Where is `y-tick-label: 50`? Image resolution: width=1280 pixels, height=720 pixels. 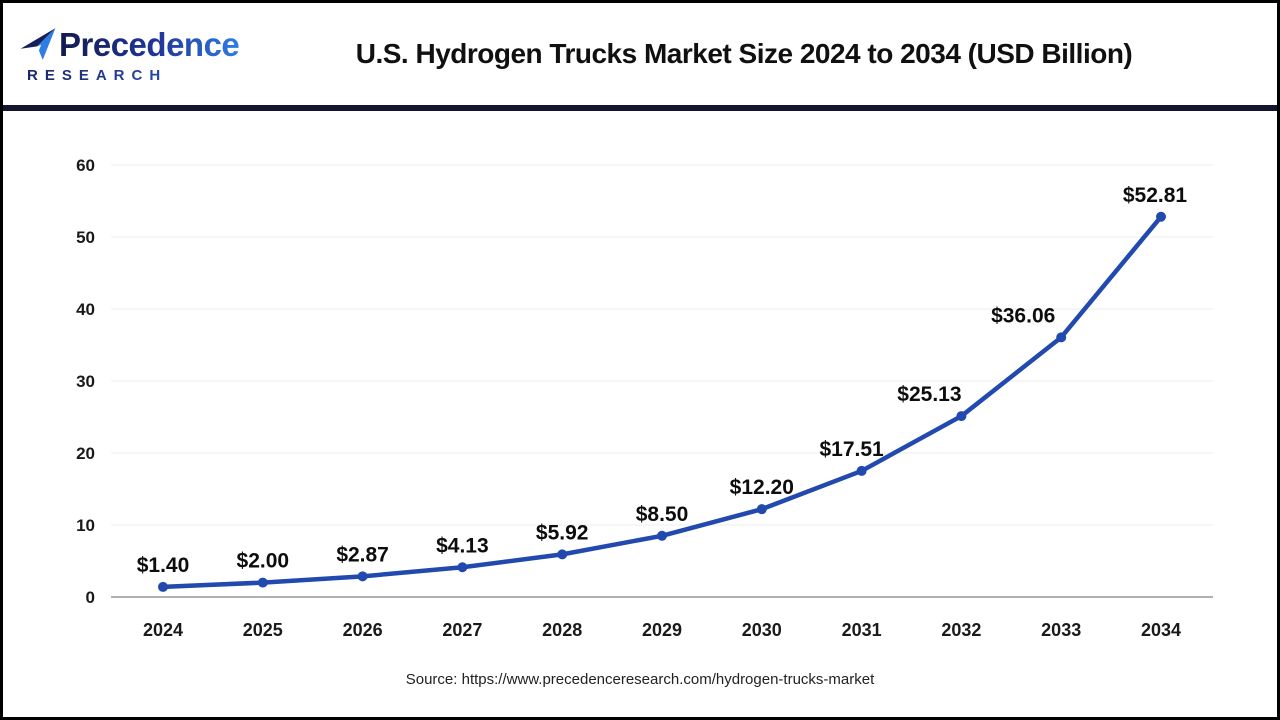
y-tick-label: 50 is located at coordinates (85, 237).